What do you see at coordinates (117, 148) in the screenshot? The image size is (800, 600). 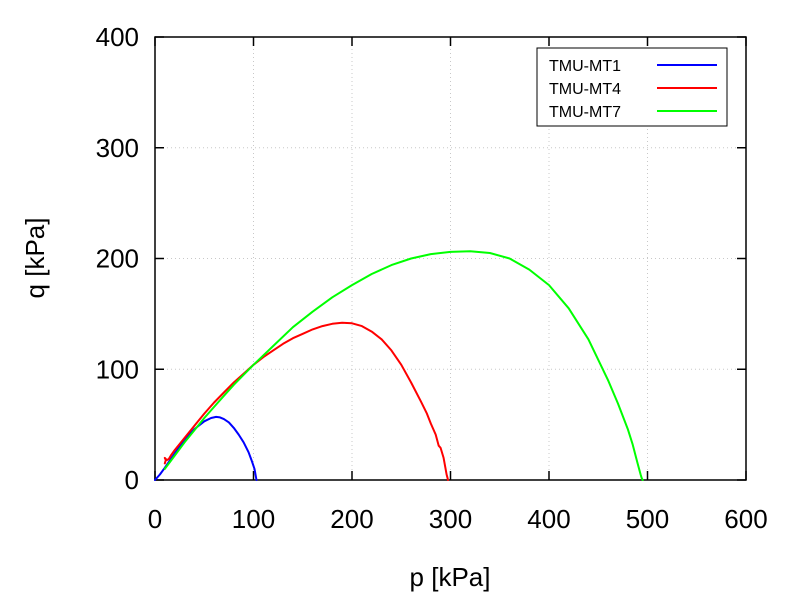 I see `y-tick-label: 300` at bounding box center [117, 148].